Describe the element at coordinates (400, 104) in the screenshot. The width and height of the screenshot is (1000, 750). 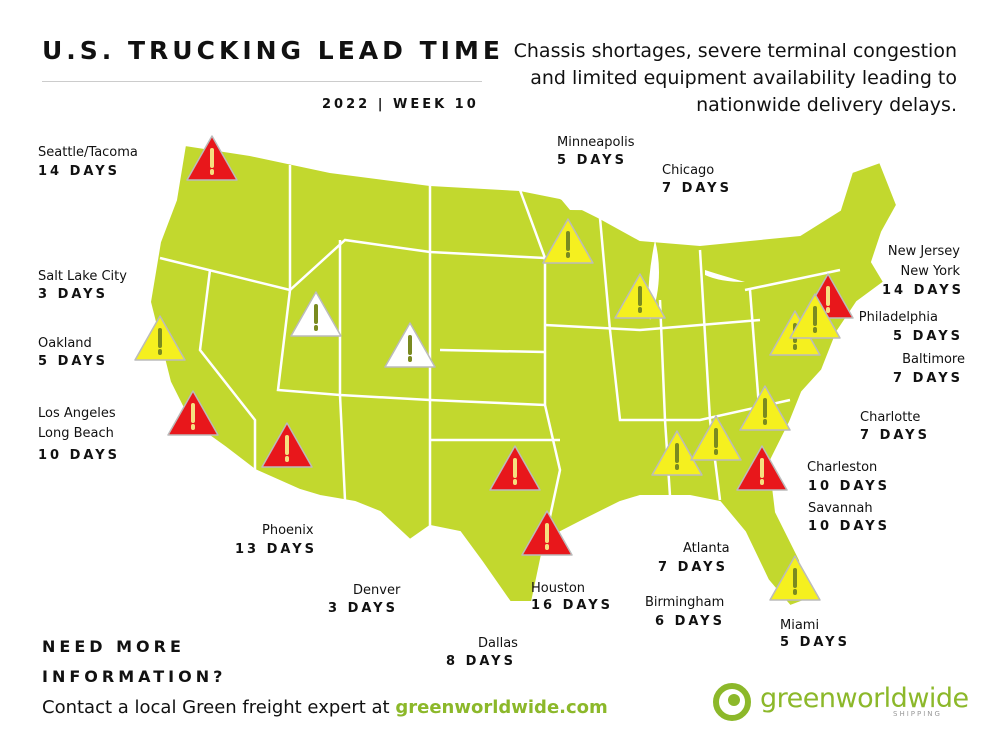
I see `subtitle: 2022 | WEEK 10` at that location.